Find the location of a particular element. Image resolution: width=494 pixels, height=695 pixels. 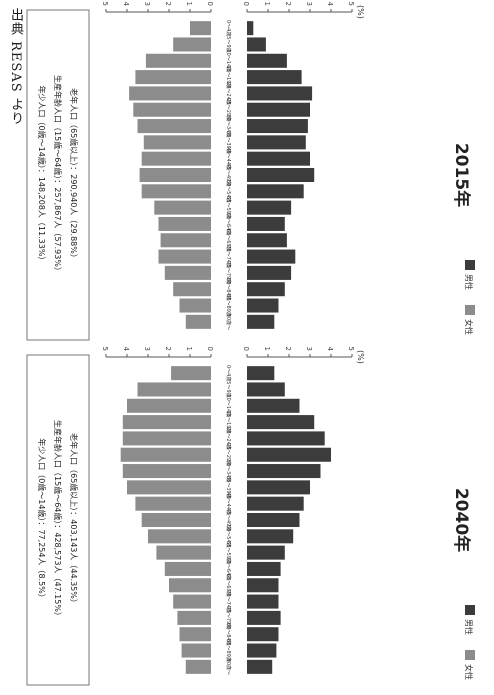

age-group-label: 50〜54歳 is located at coordinates (228, 191).